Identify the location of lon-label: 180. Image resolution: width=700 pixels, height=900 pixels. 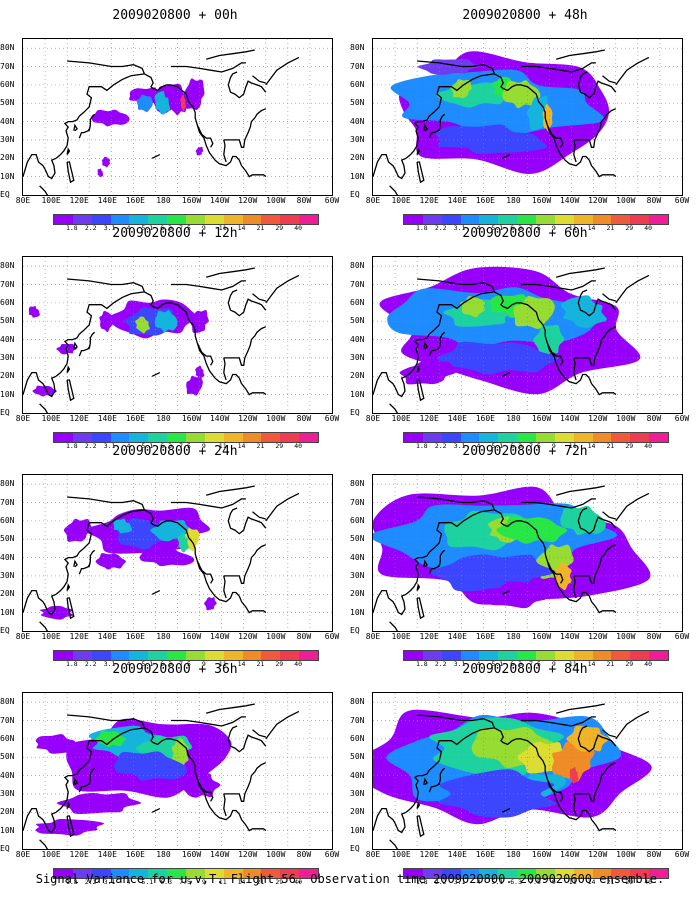
(513, 200).